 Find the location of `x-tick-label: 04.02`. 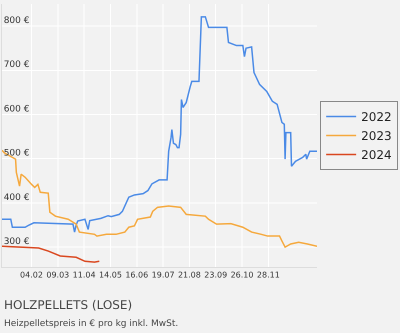

x-tick-label: 04.02 is located at coordinates (31, 275).